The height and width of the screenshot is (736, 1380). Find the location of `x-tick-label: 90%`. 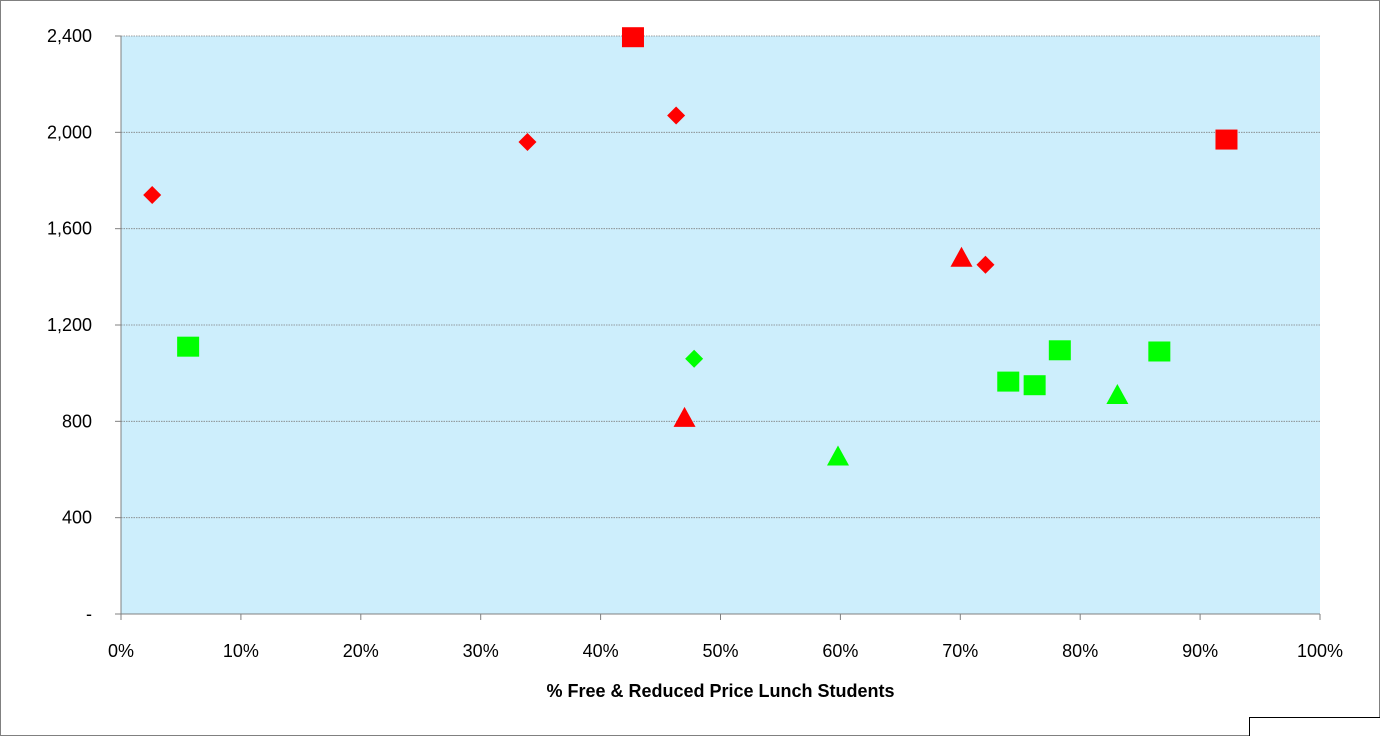

x-tick-label: 90% is located at coordinates (1200, 651).